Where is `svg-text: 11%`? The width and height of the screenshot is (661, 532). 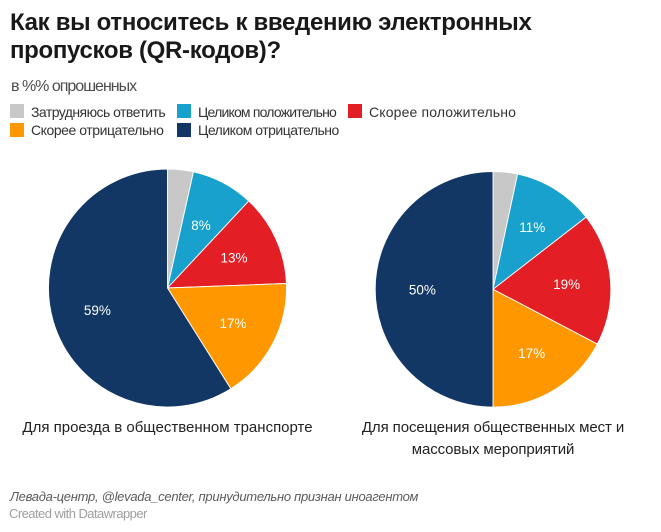 svg-text: 11% is located at coordinates (532, 227).